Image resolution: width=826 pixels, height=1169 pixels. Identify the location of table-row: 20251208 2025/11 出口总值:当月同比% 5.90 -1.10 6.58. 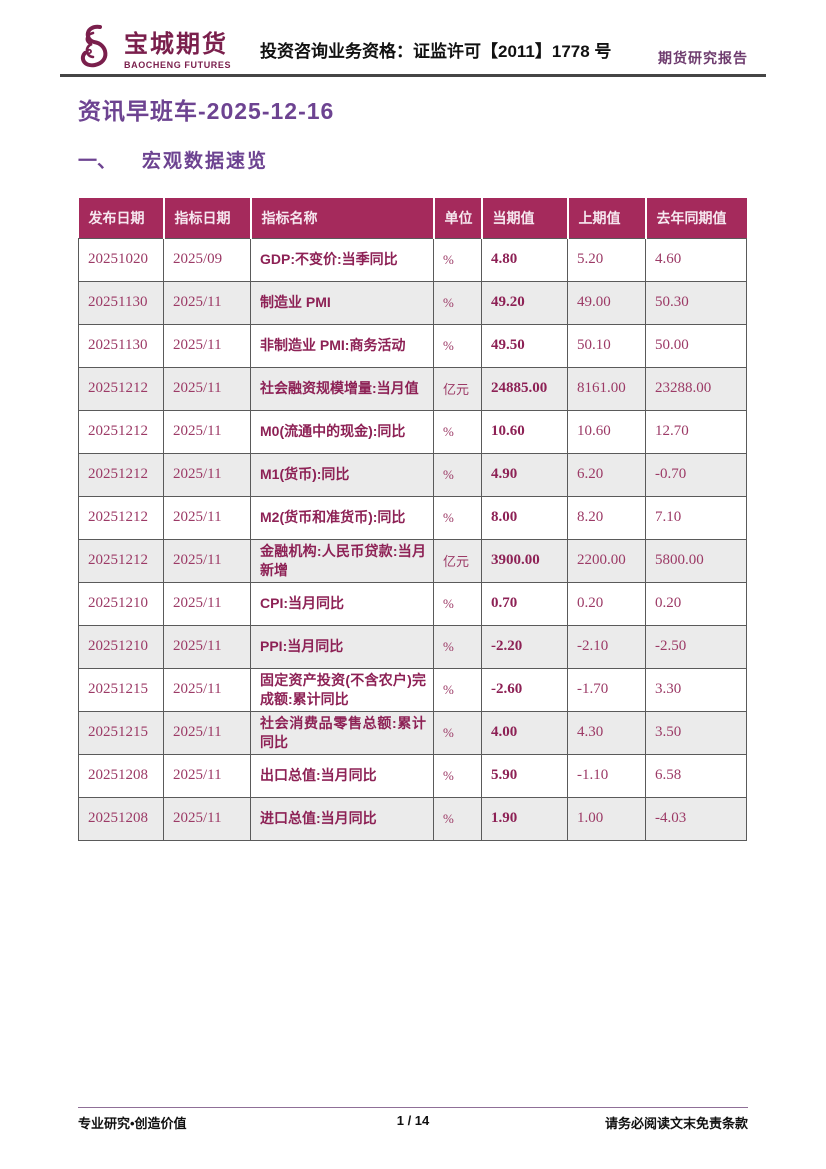
(412, 775).